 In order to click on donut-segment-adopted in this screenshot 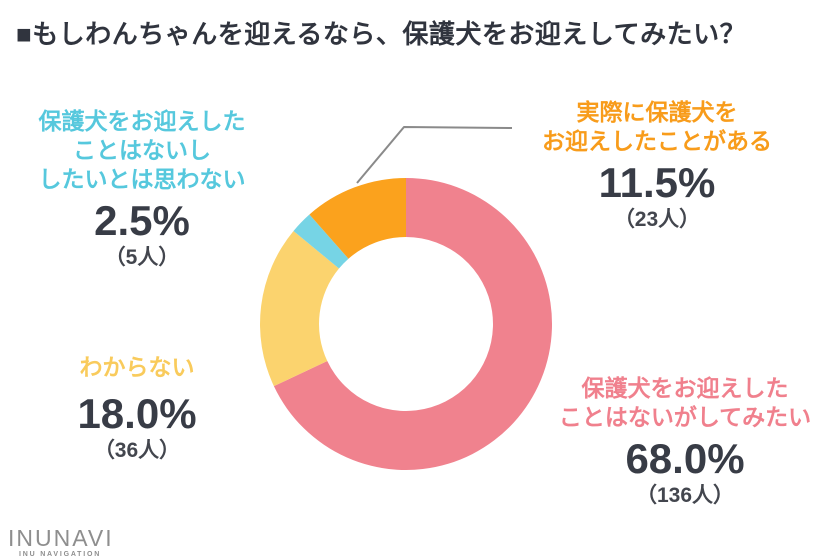, I will do `click(357, 218)`.